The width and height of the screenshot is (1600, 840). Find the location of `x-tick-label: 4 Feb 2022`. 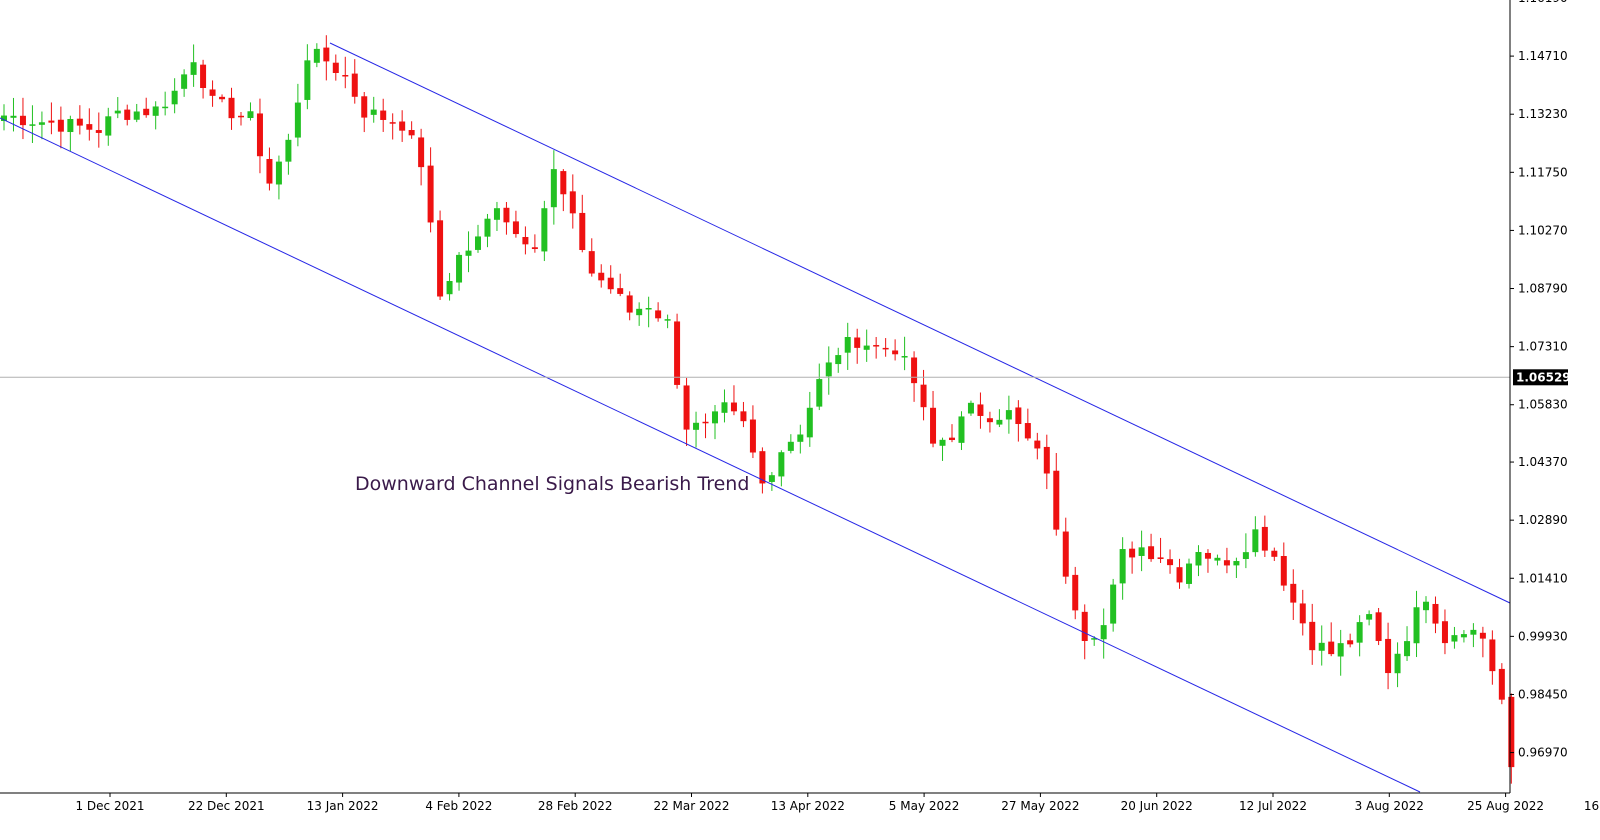

x-tick-label: 4 Feb 2022 is located at coordinates (458, 806).